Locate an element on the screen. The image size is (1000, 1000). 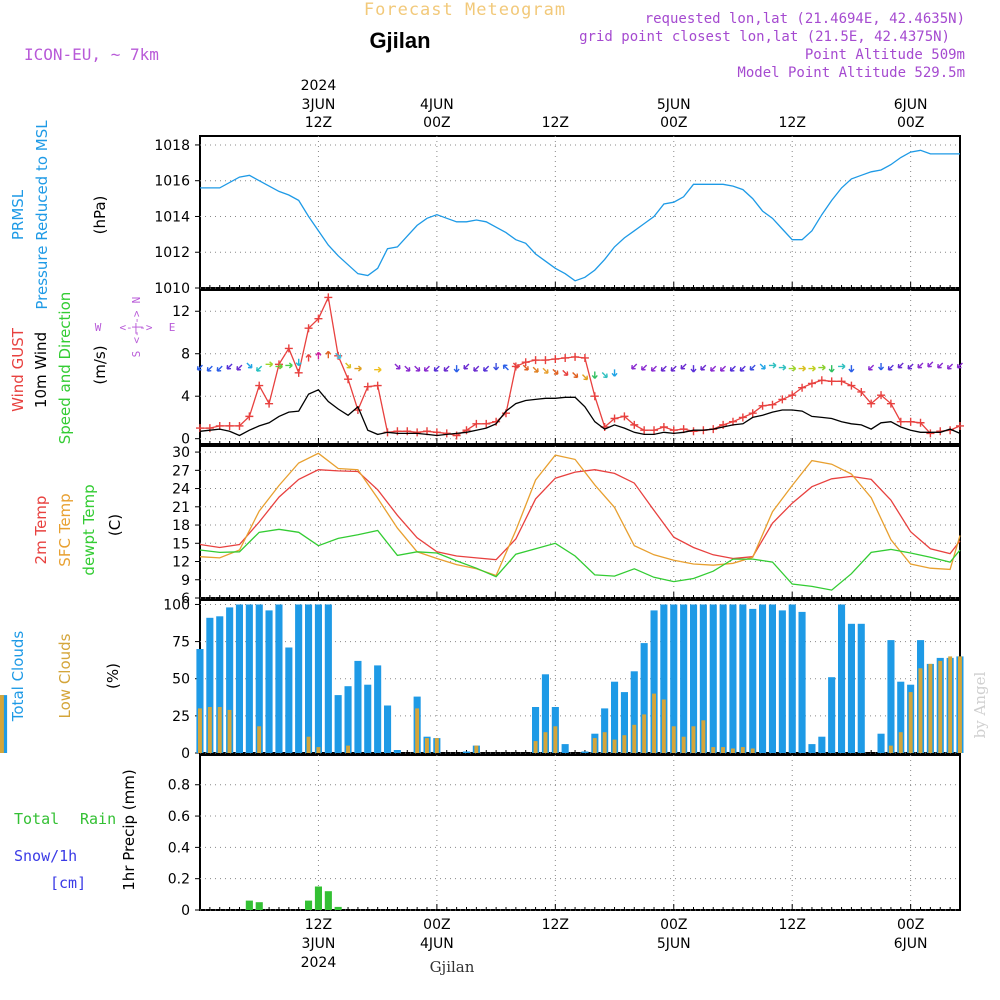
top-hour-label: 00Z is located at coordinates (673, 123).